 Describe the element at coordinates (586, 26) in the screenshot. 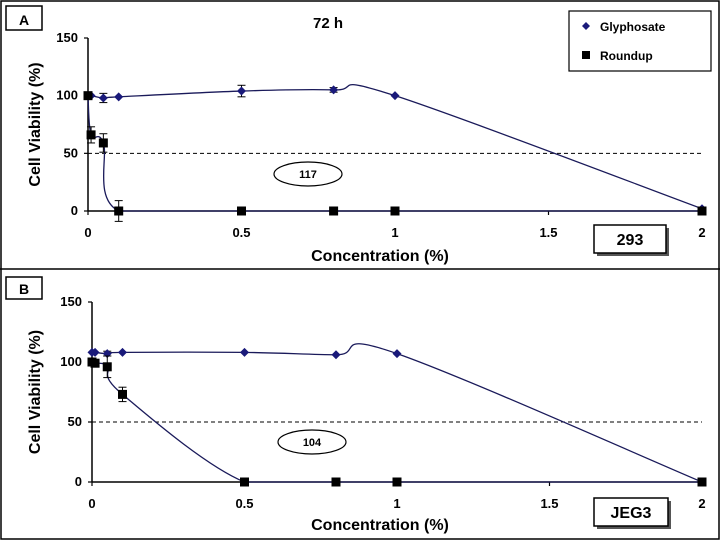

I see `legend-glyphosate-marker` at that location.